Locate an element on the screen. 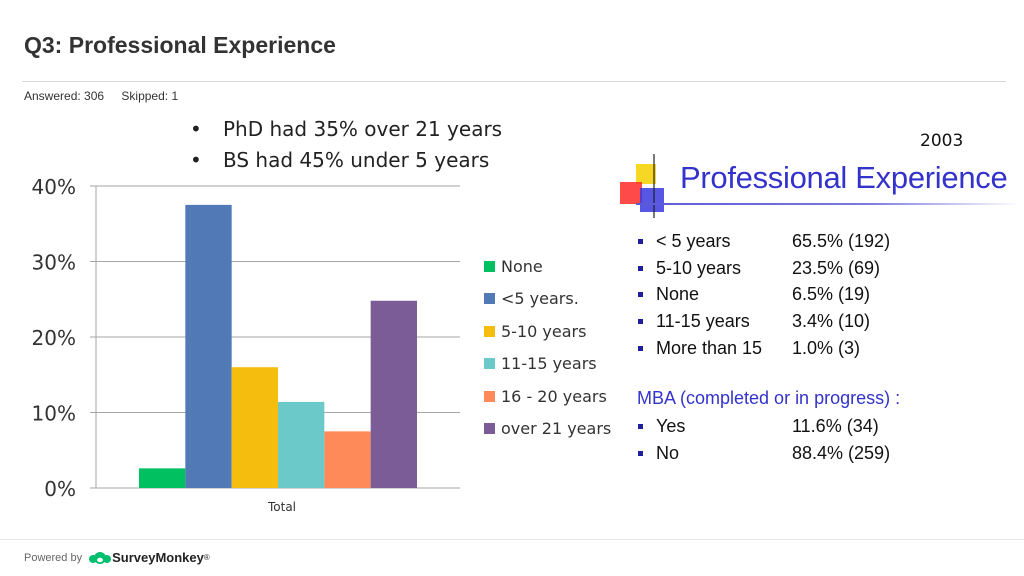 The height and width of the screenshot is (576, 1024). row-label: Yes is located at coordinates (671, 426).